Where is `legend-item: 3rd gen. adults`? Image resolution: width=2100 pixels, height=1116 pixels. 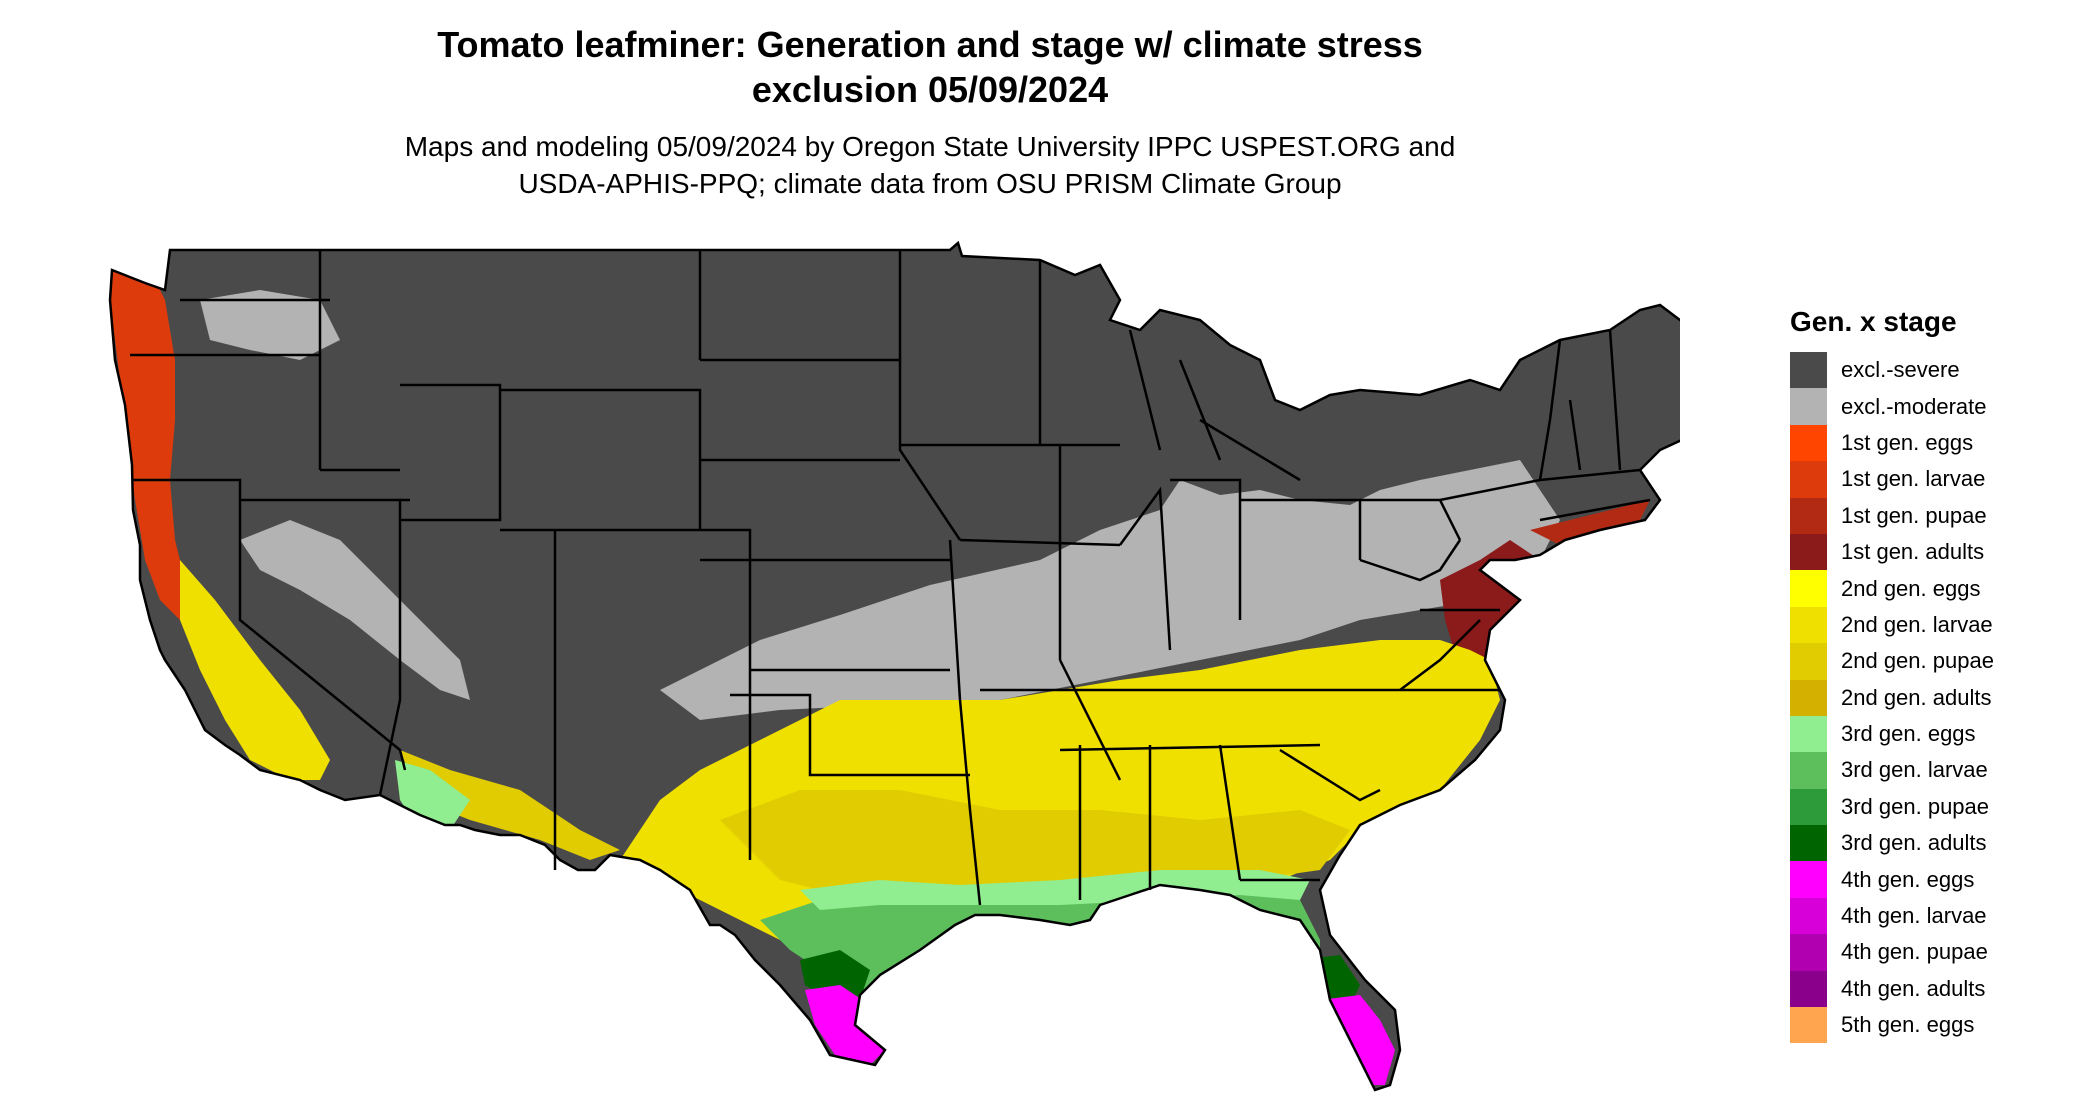 legend-item: 3rd gen. adults is located at coordinates (1940, 843).